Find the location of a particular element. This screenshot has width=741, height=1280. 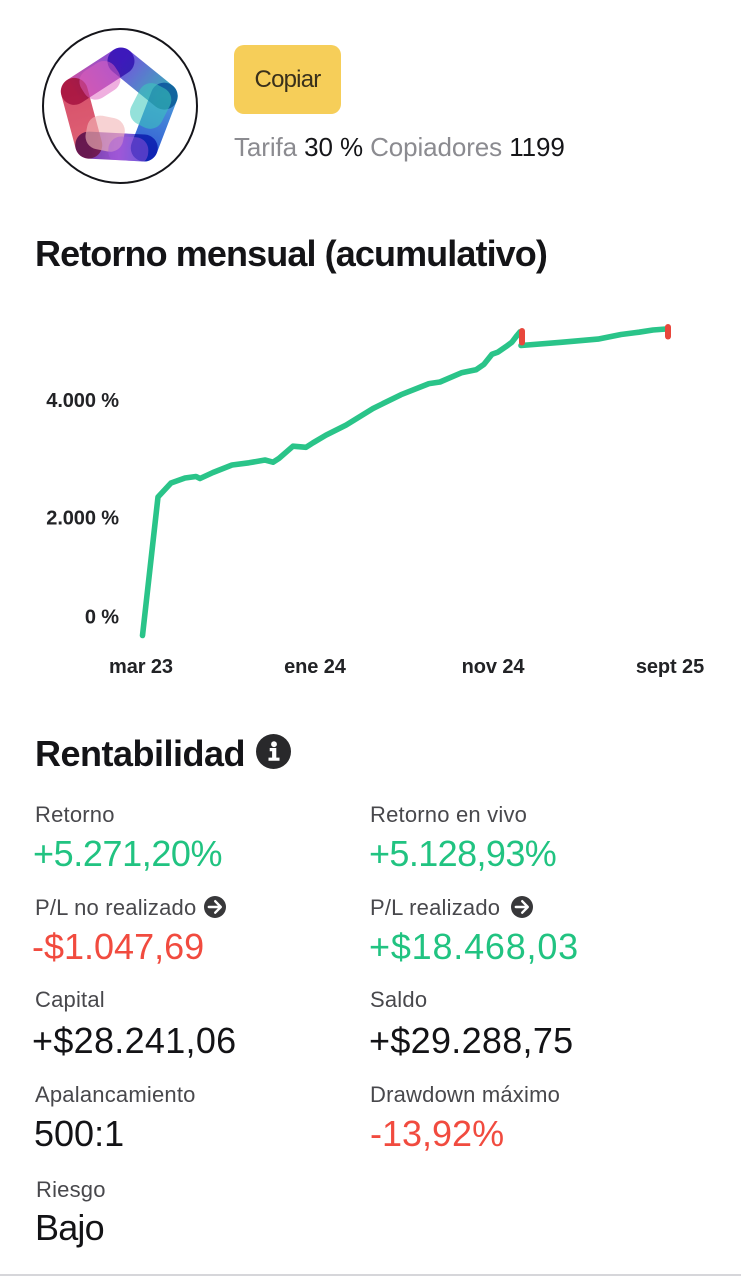

svg-text: 4.000 % is located at coordinates (82, 401).